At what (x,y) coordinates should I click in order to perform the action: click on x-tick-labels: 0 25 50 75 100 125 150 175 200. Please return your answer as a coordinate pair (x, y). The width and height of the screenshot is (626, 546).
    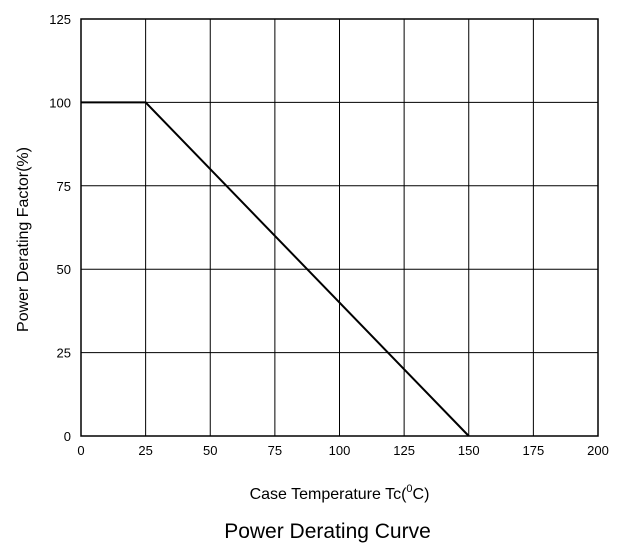
    Looking at the image, I should click on (342, 450).